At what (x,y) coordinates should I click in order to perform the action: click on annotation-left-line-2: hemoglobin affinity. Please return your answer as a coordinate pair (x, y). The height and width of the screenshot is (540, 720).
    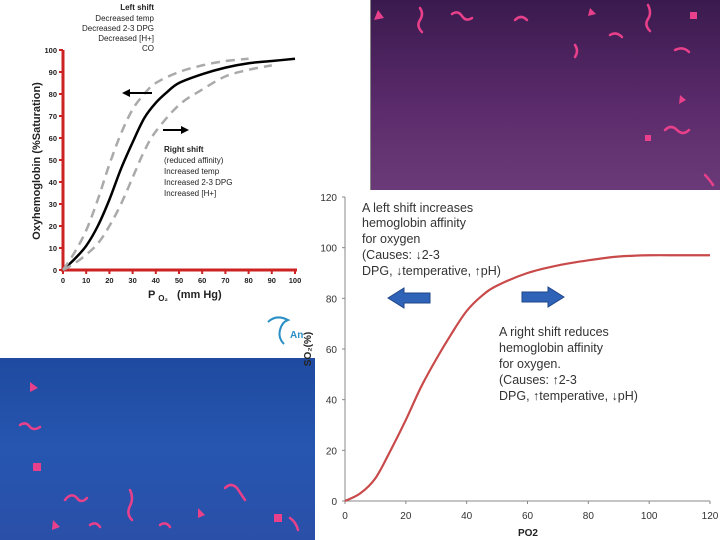
    Looking at the image, I should click on (414, 223).